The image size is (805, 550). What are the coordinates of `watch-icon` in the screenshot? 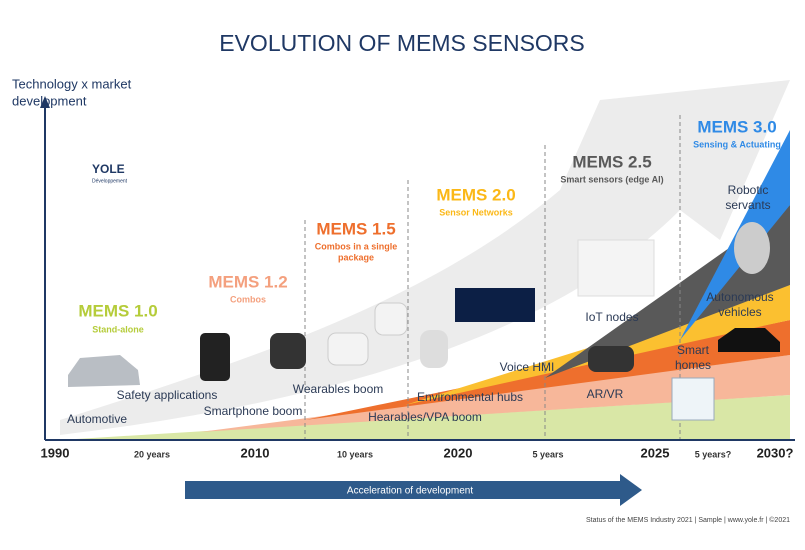 It's located at (288, 351).